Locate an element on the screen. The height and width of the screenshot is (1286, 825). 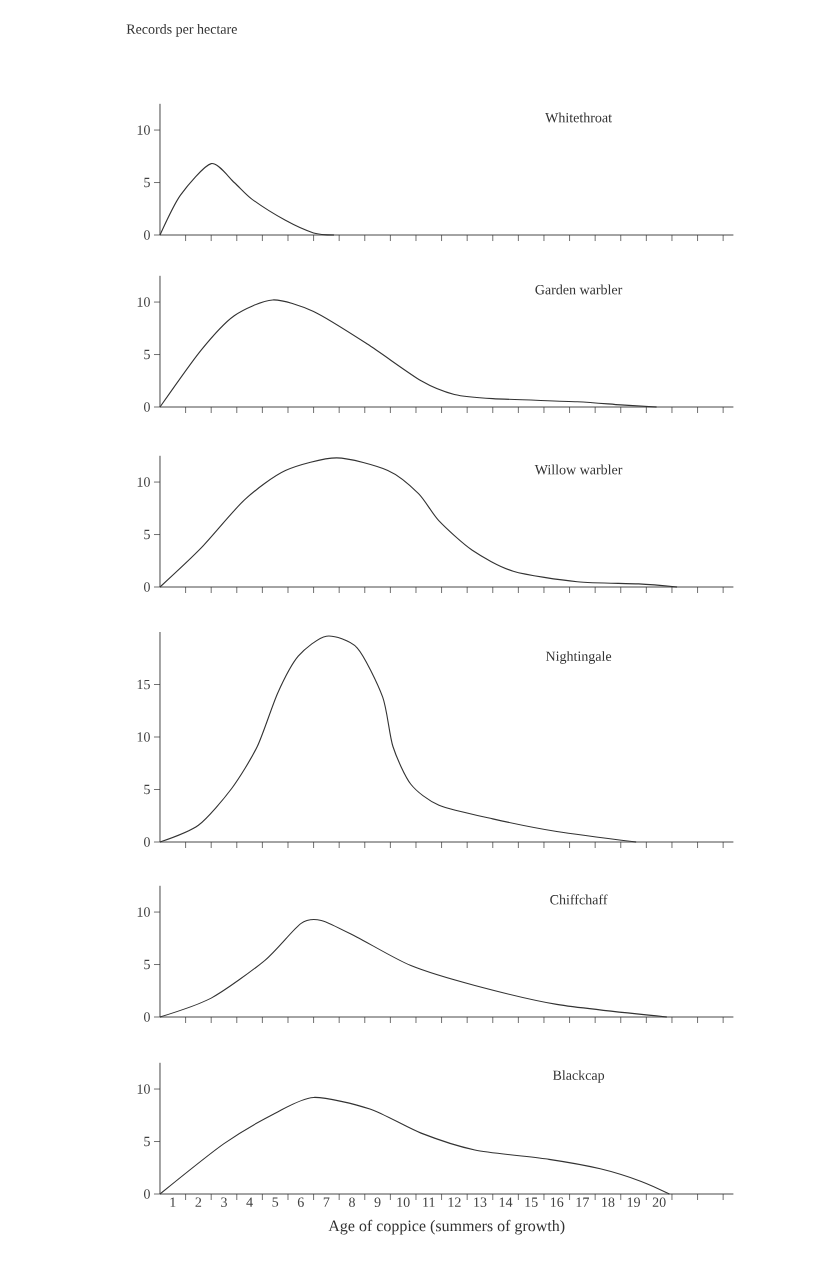
x-tick-label: 17 is located at coordinates (582, 1202).